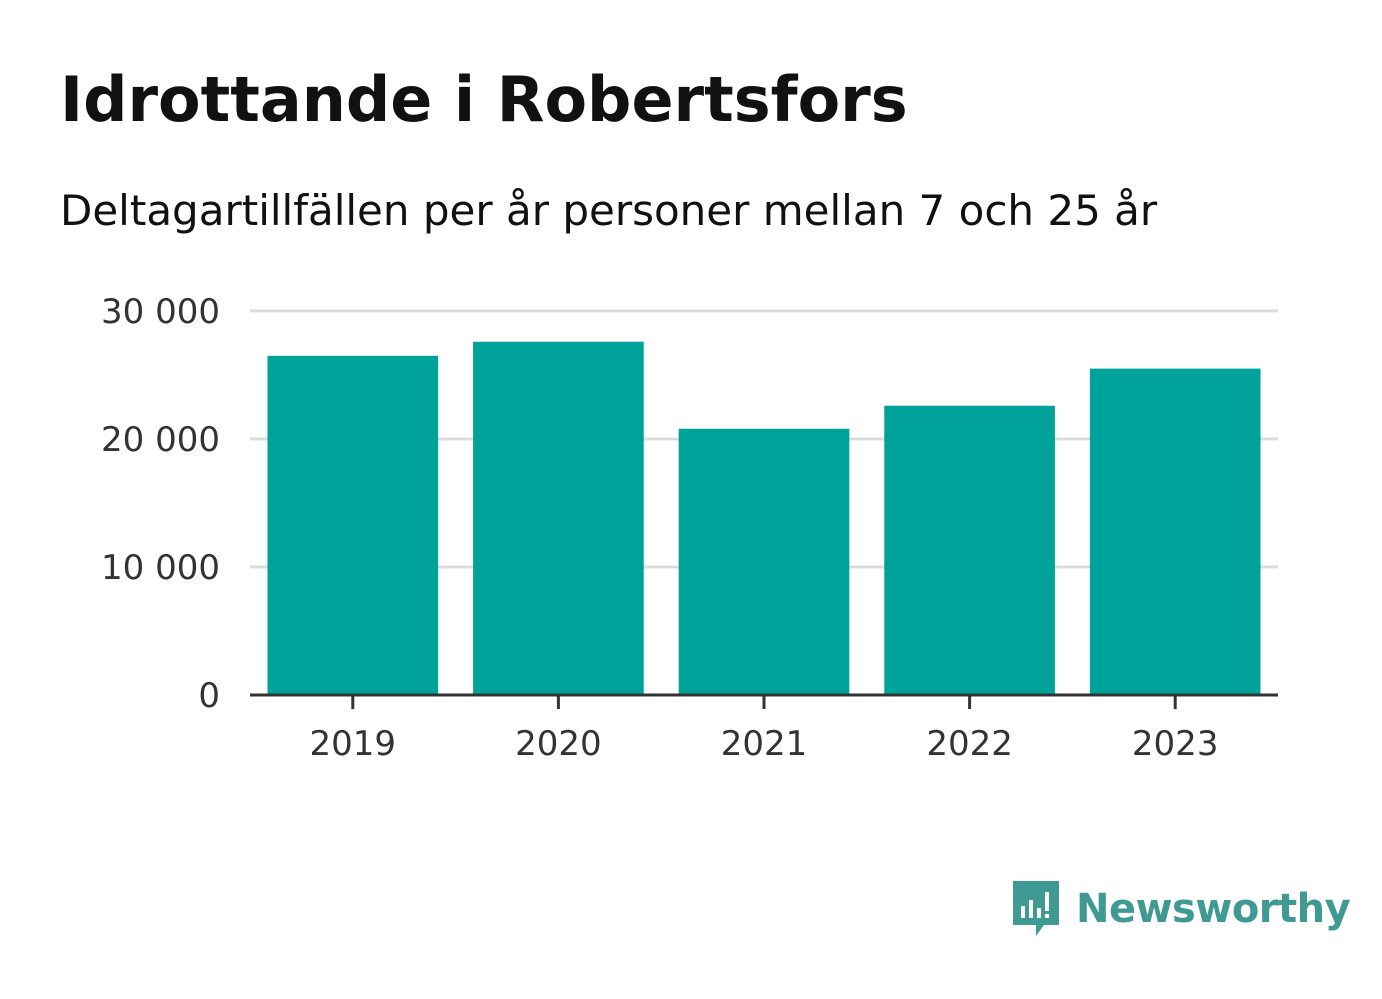 Image resolution: width=1382 pixels, height=999 pixels. I want to click on x-tick-label: 2021, so click(764, 744).